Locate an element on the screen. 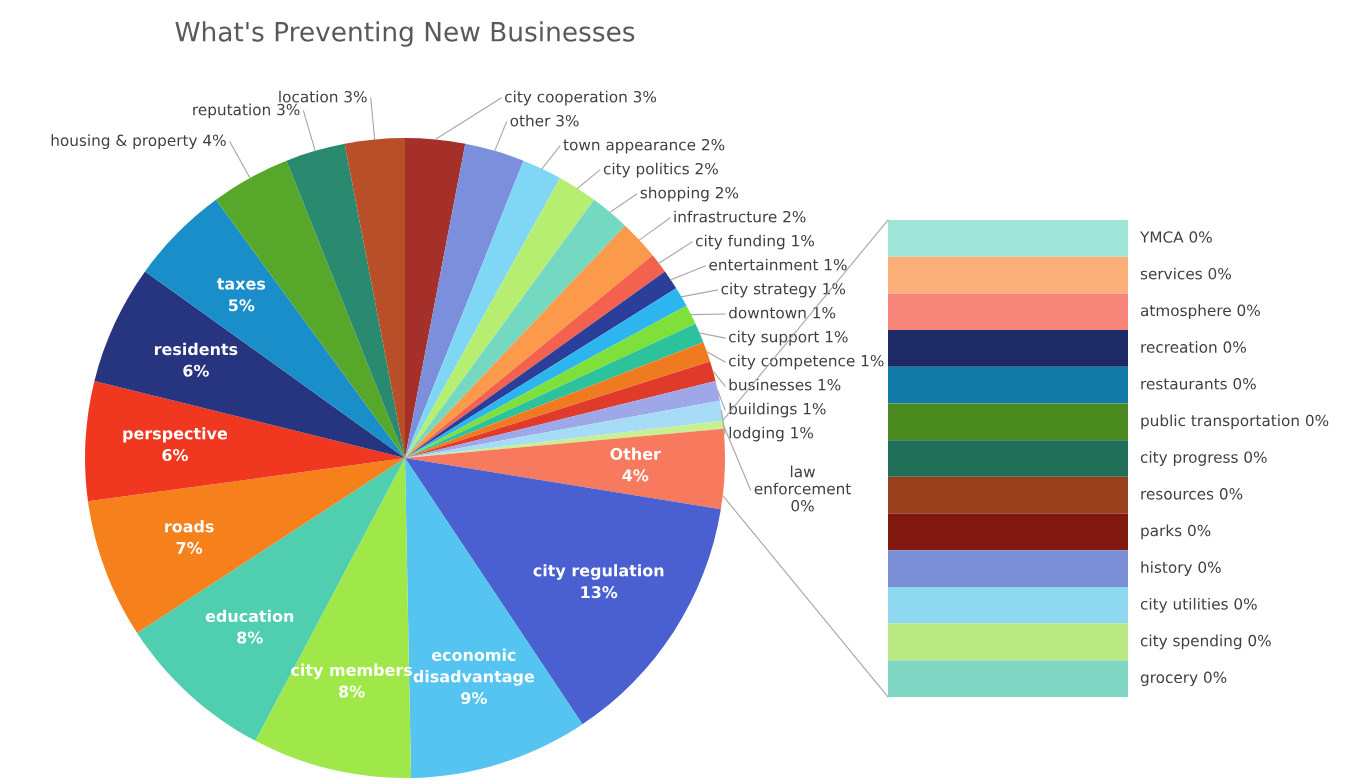 This screenshot has width=1348, height=784. slice-label: perspective is located at coordinates (175, 435).